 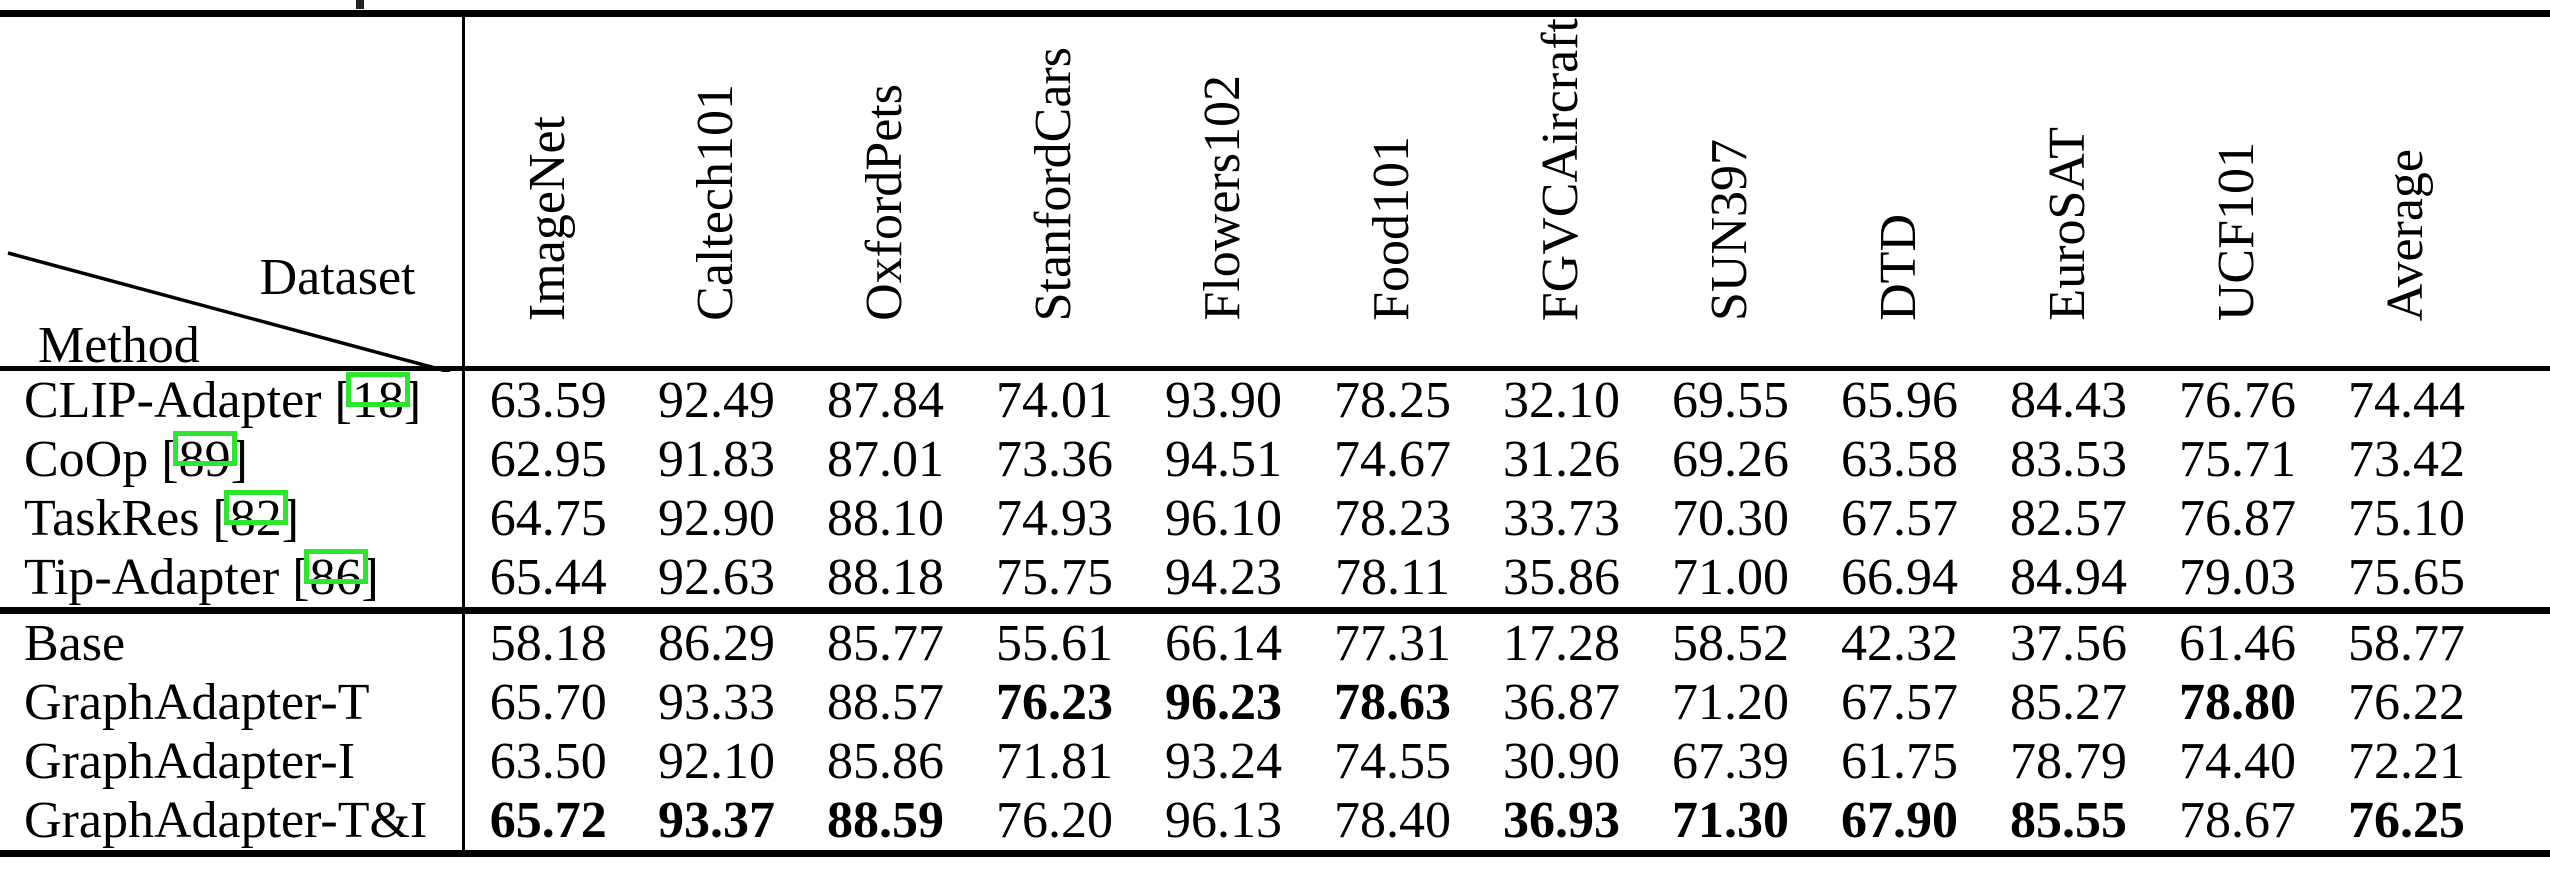 I want to click on method-cell: CLIP-Adapter [18], so click(x=232, y=399).